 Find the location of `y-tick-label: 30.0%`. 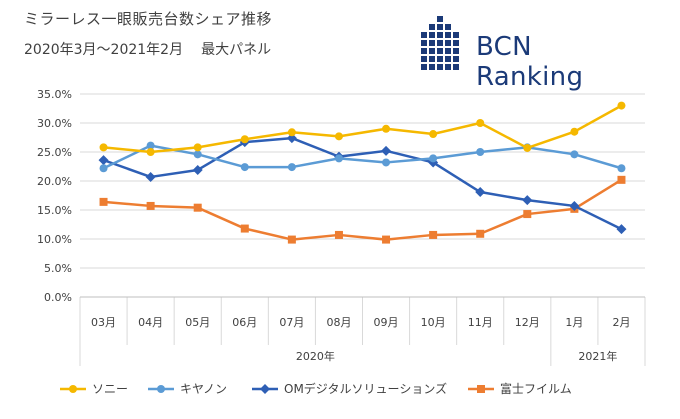

y-tick-label: 30.0% is located at coordinates (54, 123).